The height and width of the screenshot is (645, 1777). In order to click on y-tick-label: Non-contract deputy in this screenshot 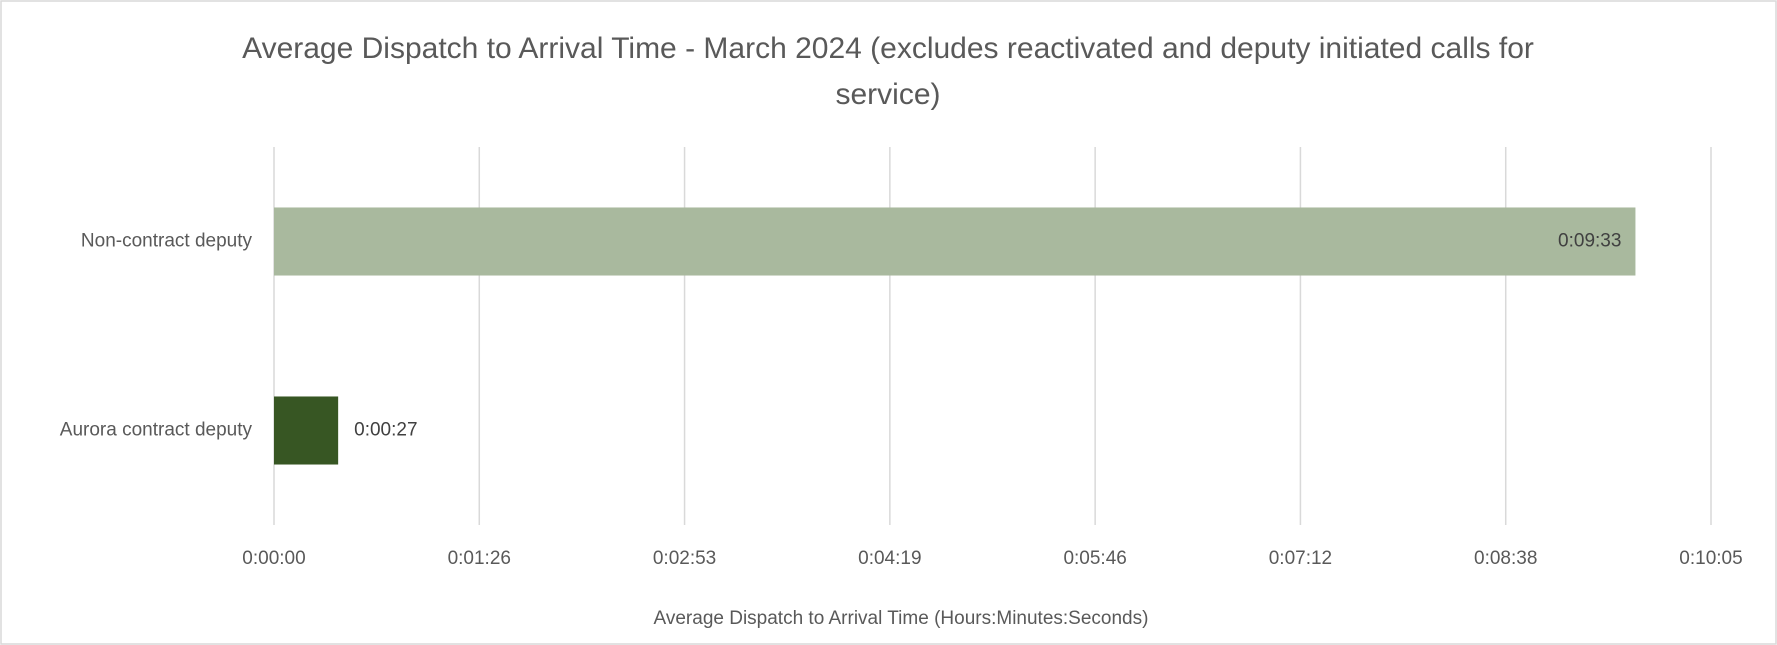, I will do `click(167, 241)`.